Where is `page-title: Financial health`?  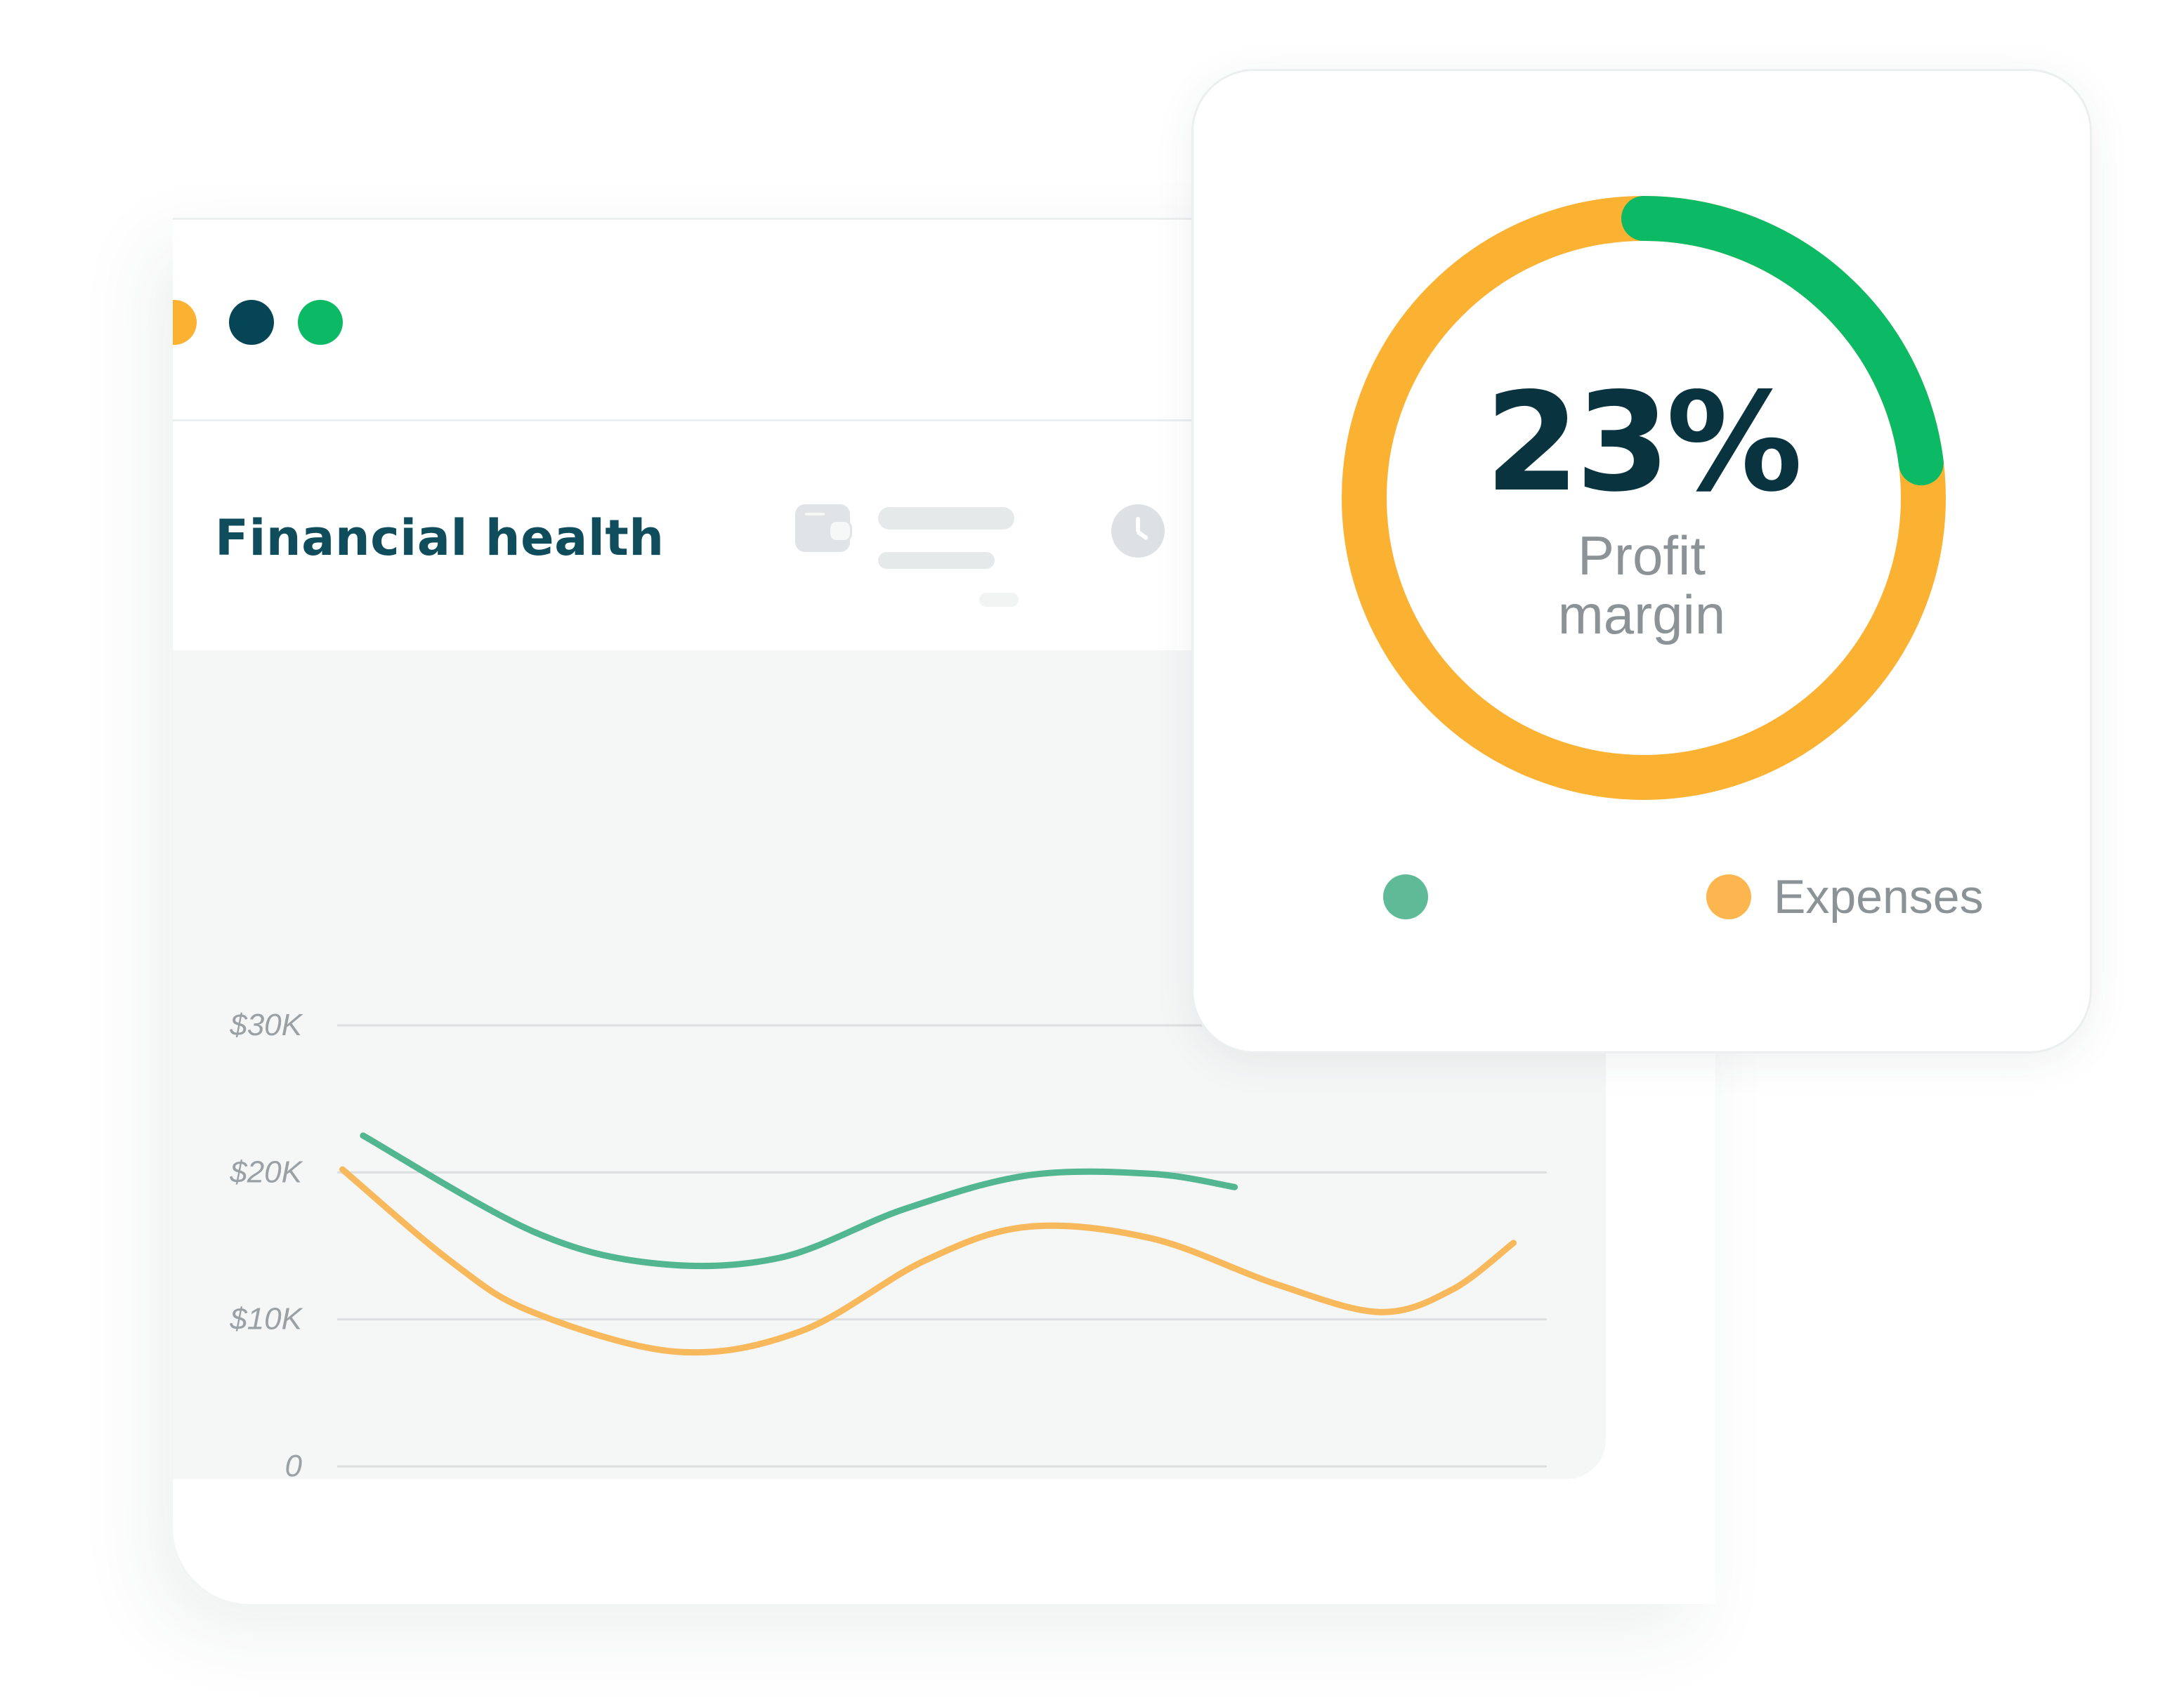 page-title: Financial health is located at coordinates (440, 538).